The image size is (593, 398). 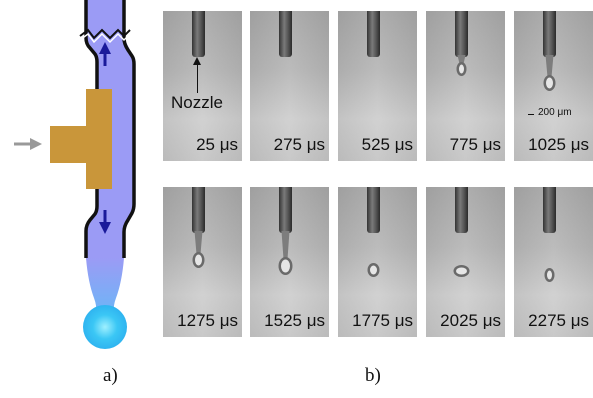 I want to click on frame-5: 200 μm 1025 μs, so click(x=553, y=86).